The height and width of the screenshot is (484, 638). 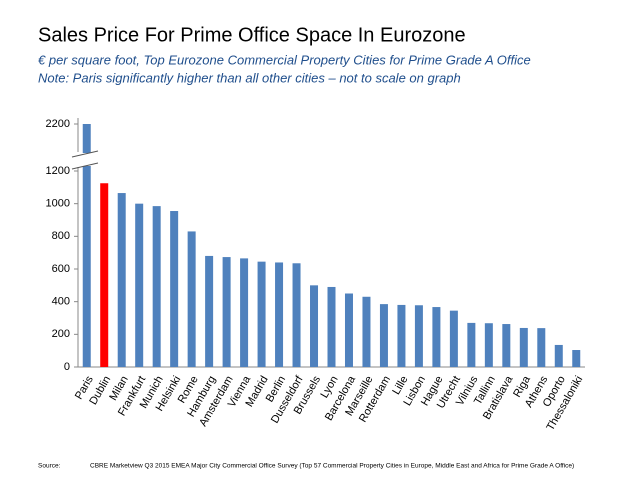 What do you see at coordinates (67, 367) in the screenshot?
I see `y-tick-label: 0` at bounding box center [67, 367].